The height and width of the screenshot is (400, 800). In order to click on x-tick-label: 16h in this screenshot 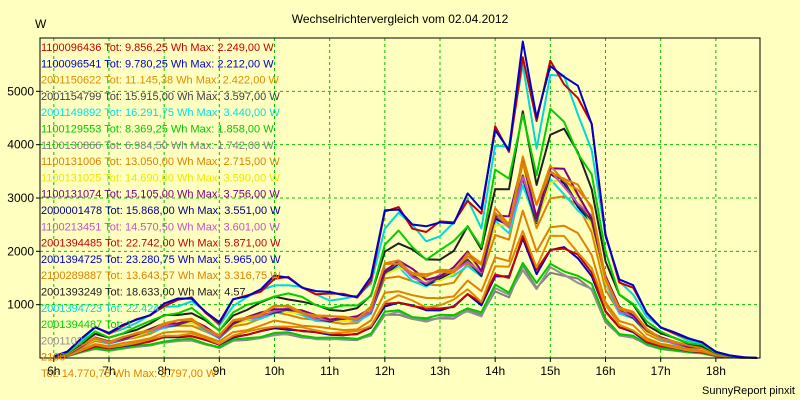, I will do `click(606, 371)`.